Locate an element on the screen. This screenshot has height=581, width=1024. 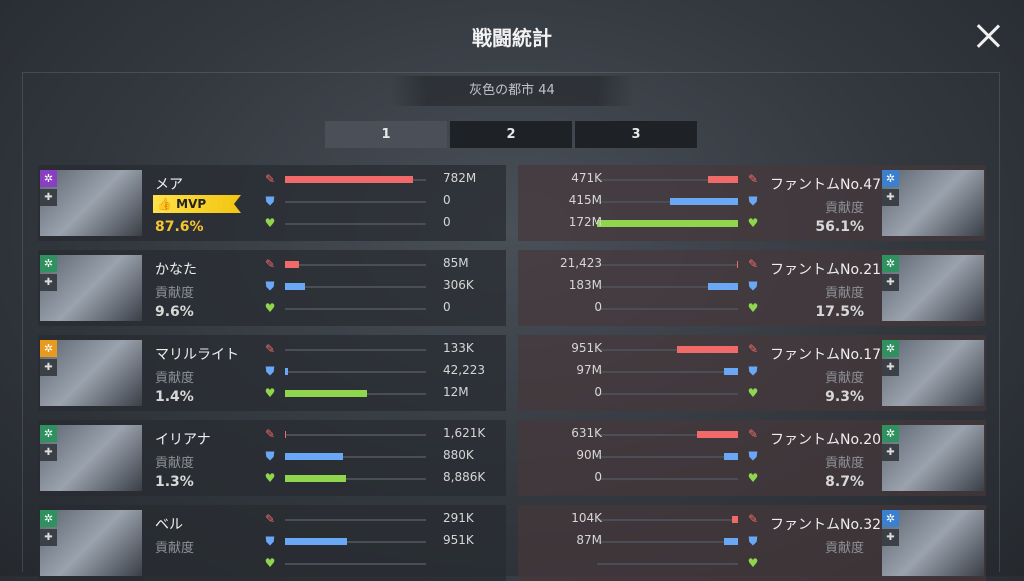
enemy-card: ✲ ✚ ファントムNo.20 貢献度 8.7% ✎ 631K ⛊ 90M ♥ 0 is located at coordinates (752, 458).